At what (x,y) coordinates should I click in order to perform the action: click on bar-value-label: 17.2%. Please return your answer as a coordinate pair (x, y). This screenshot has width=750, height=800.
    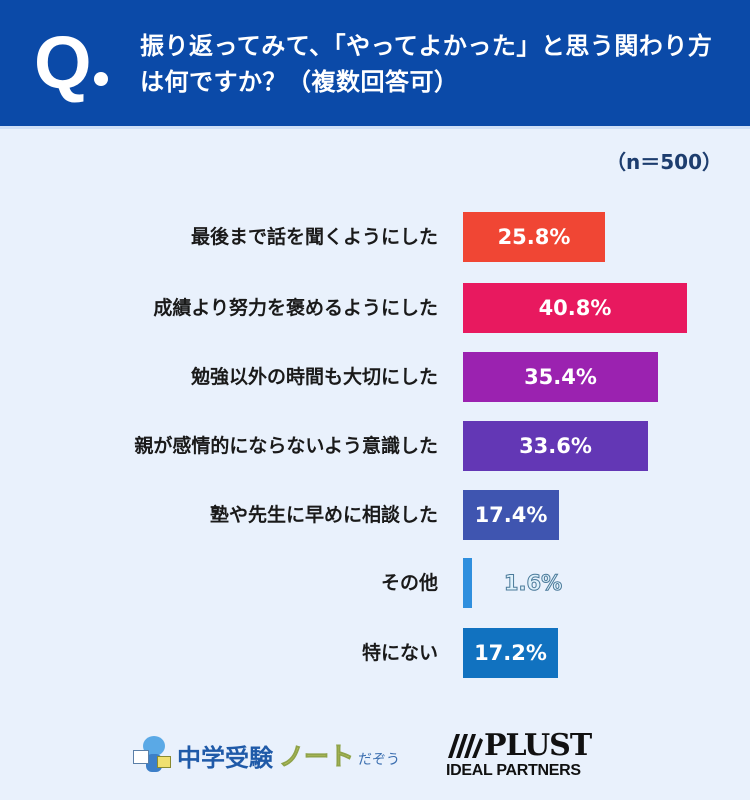
    Looking at the image, I should click on (510, 653).